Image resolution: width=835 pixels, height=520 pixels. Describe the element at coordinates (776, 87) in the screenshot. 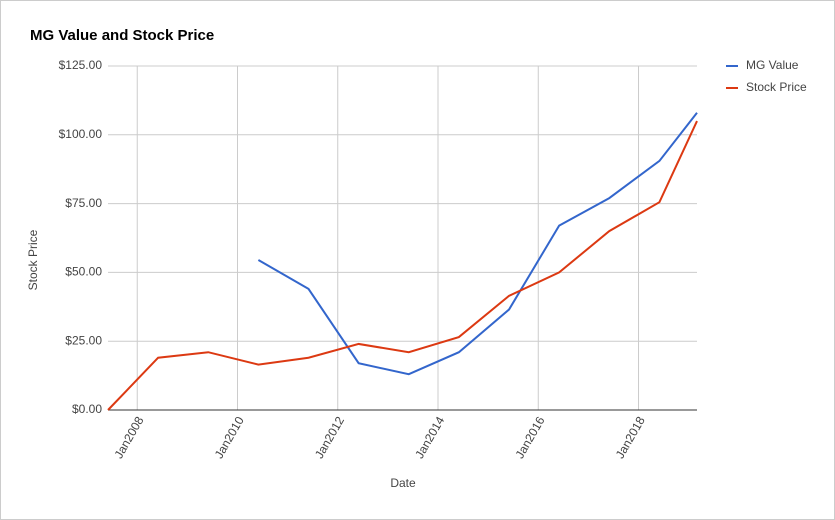

I see `legend-label: Stock Price` at that location.